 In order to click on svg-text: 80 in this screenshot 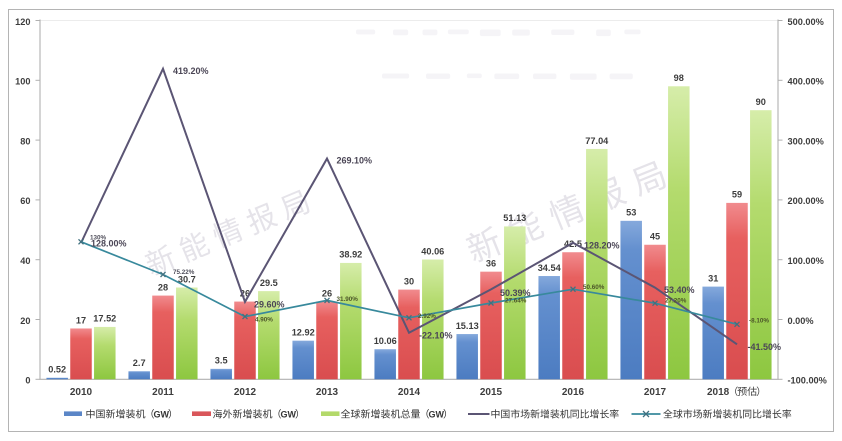, I will do `click(25, 141)`.